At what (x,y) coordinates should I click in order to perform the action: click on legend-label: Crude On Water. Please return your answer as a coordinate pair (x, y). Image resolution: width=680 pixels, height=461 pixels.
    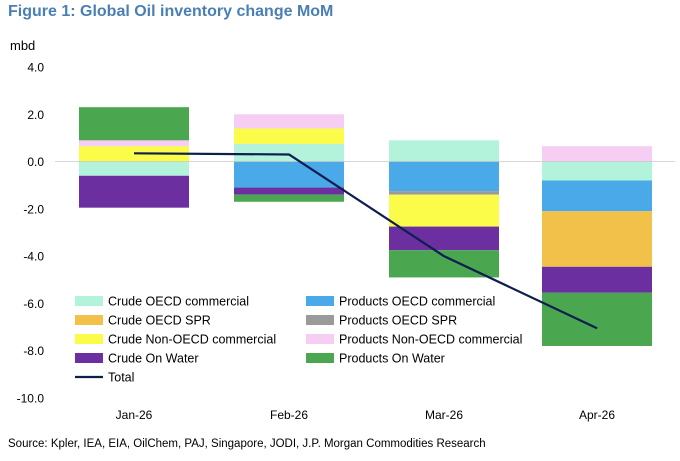
    Looking at the image, I should click on (153, 359).